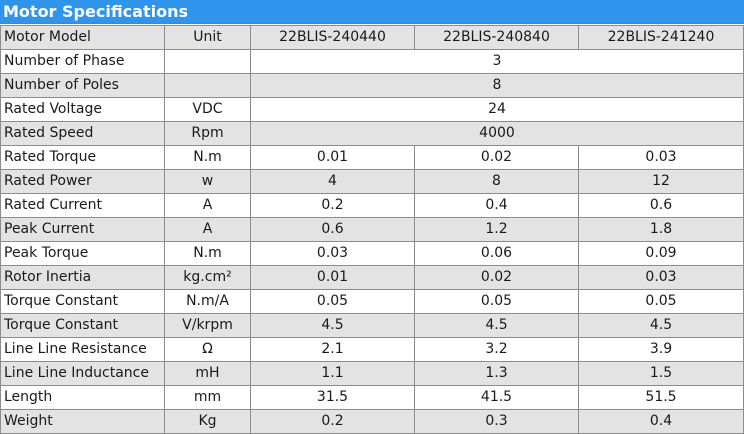  I want to click on table-row: Torque Constant N.m/A 0.05 0.05 0.05, so click(372, 301).